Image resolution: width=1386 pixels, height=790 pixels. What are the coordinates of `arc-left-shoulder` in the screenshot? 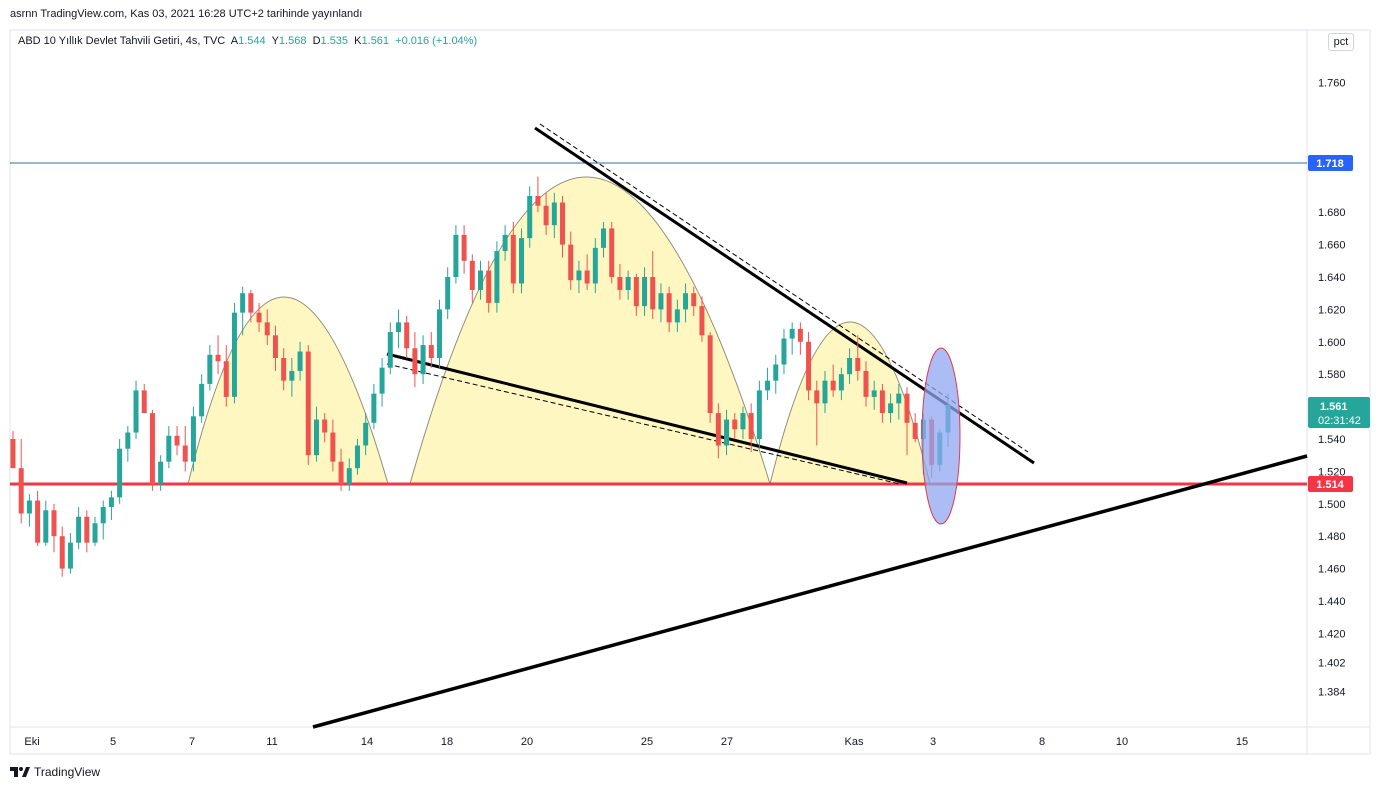 It's located at (288, 390).